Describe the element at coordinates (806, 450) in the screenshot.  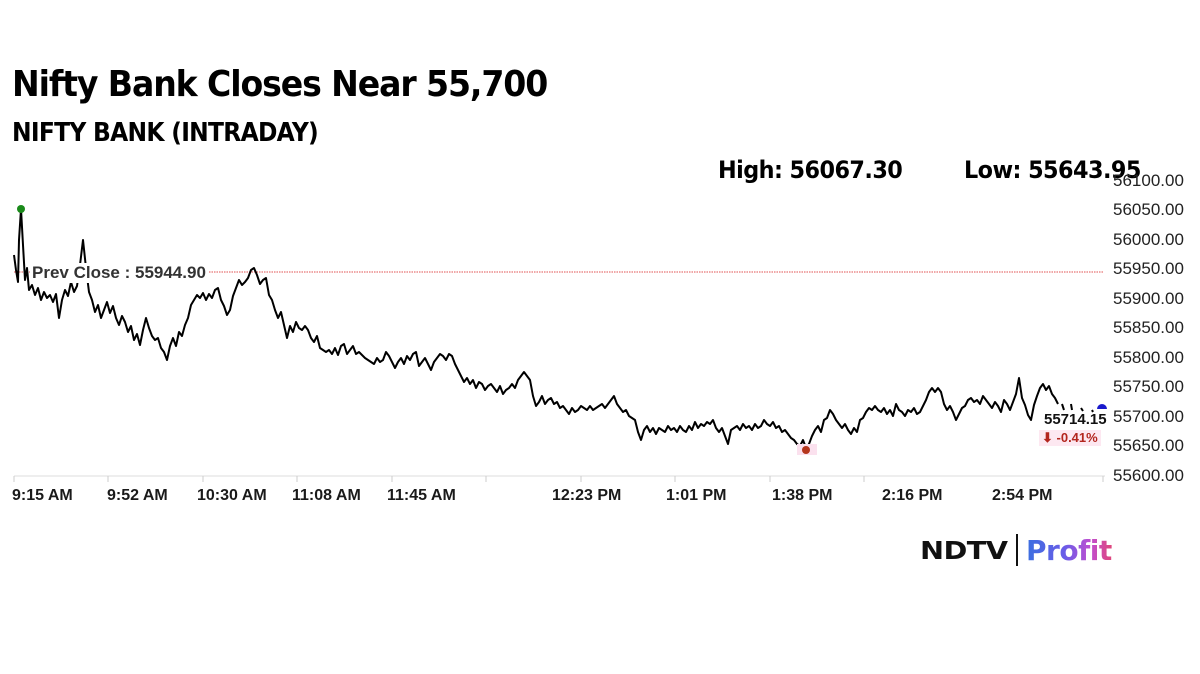
I see `low-marker` at that location.